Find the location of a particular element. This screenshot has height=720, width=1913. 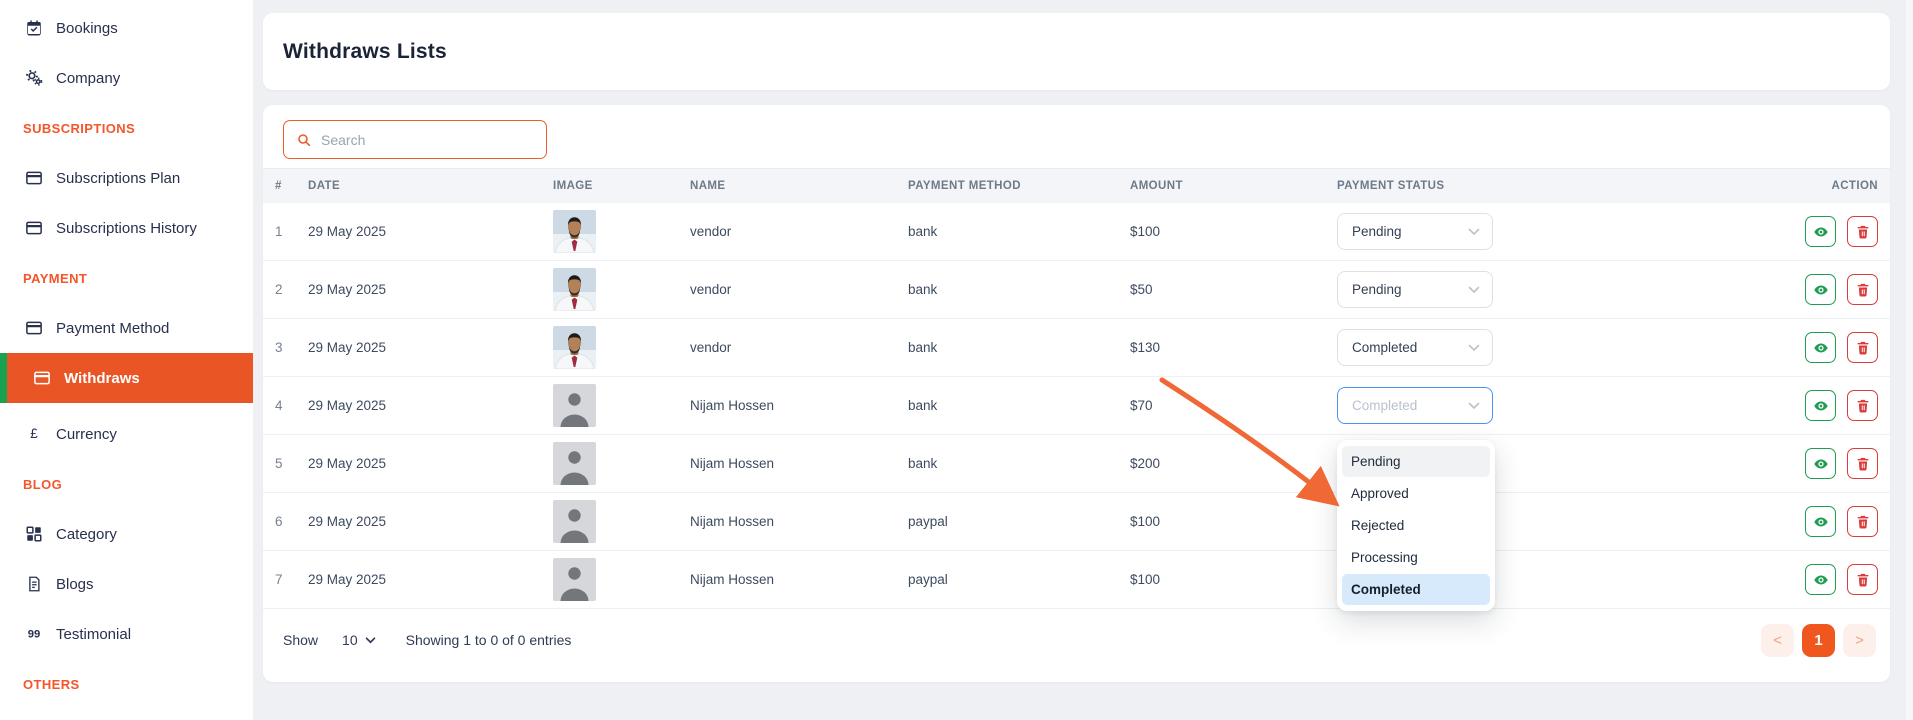

status-option-pending: Pending is located at coordinates (1416, 461).